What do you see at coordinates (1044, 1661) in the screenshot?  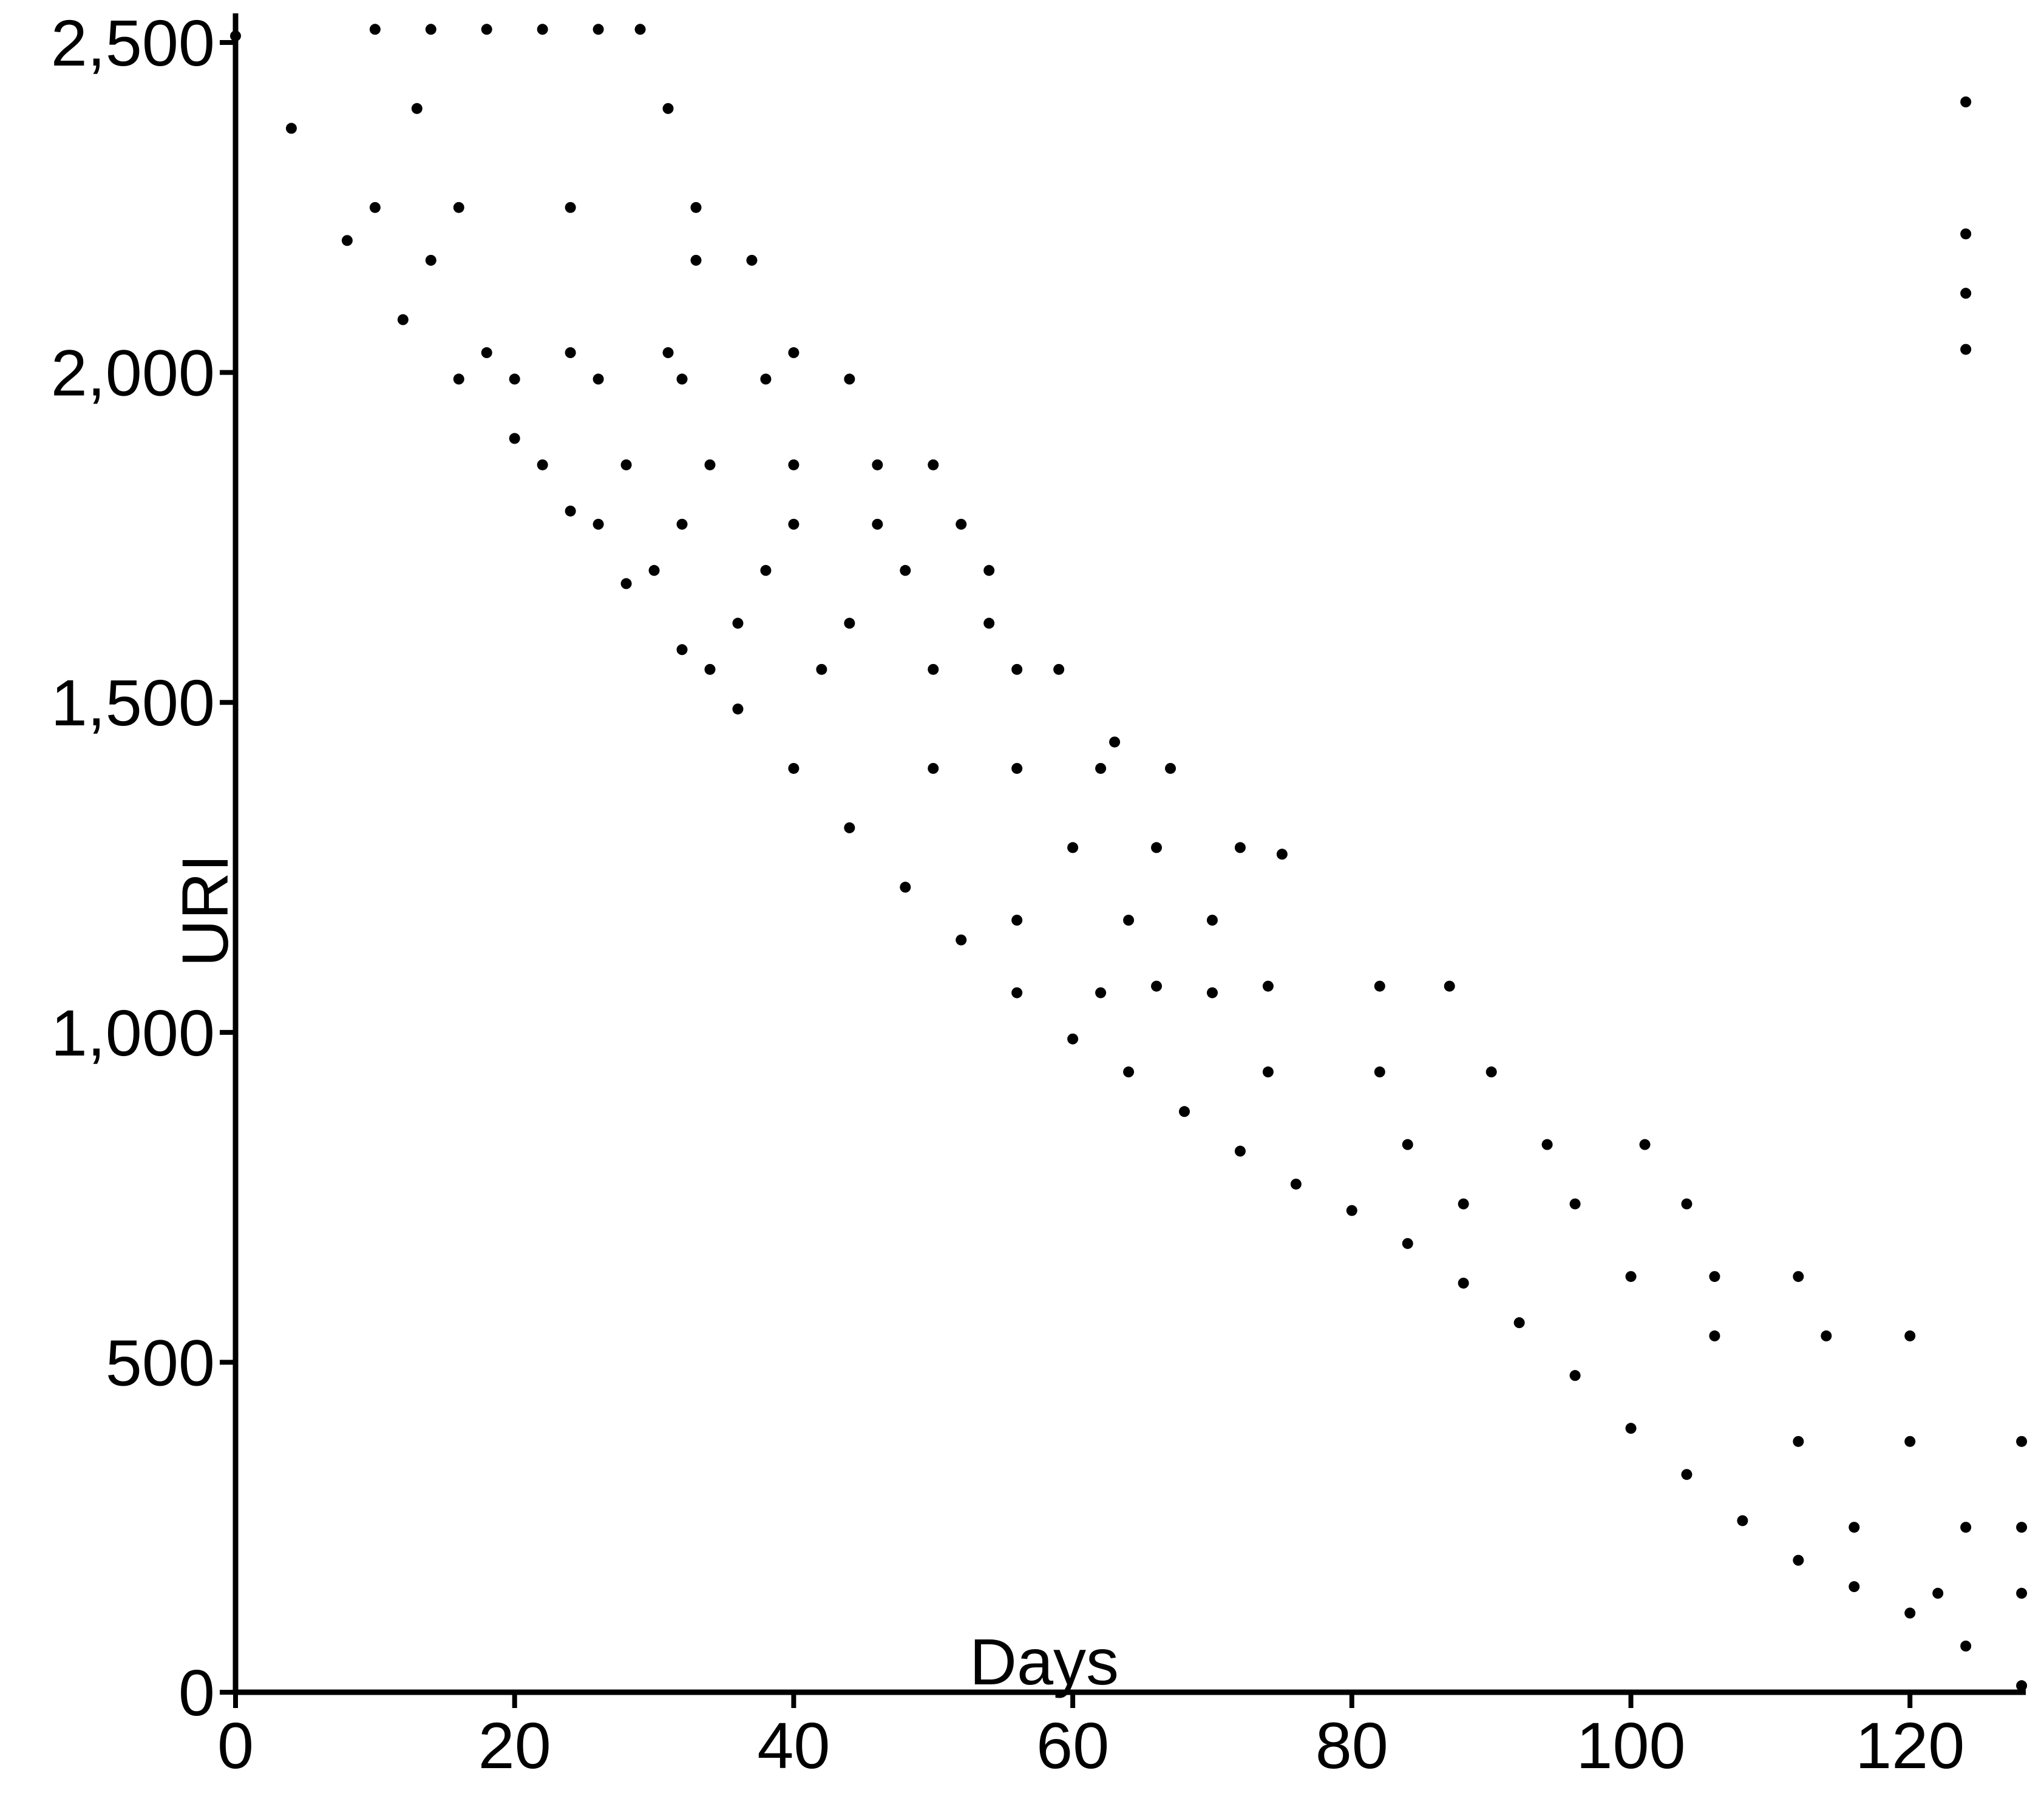 I see `x-axis-label: Days` at bounding box center [1044, 1661].